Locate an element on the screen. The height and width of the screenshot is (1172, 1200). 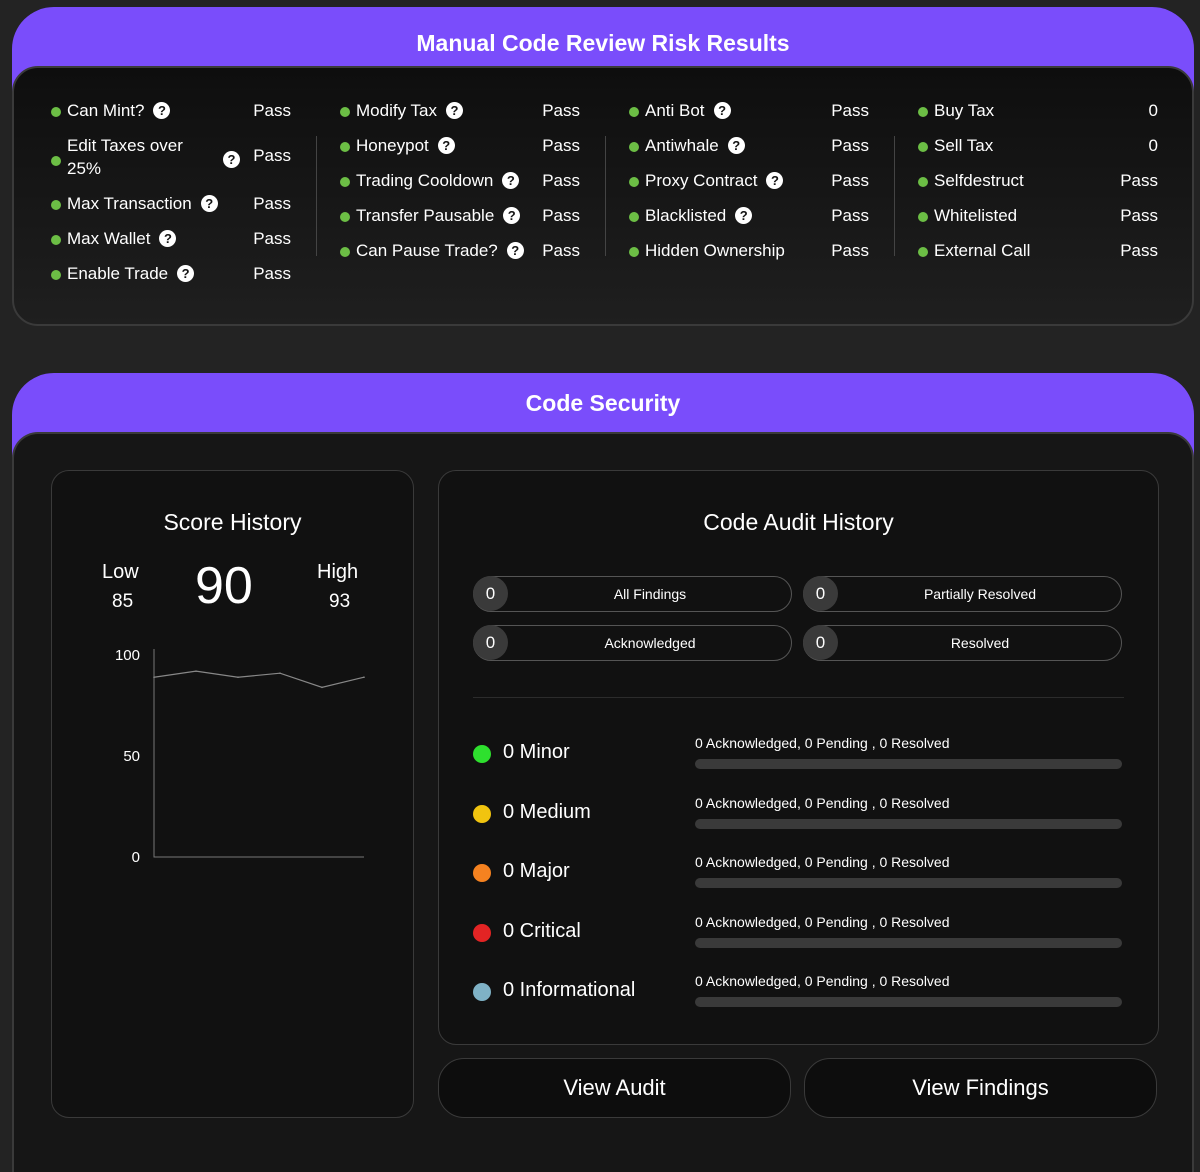
risk-item-label: Anti Bot? is located at coordinates (688, 110).